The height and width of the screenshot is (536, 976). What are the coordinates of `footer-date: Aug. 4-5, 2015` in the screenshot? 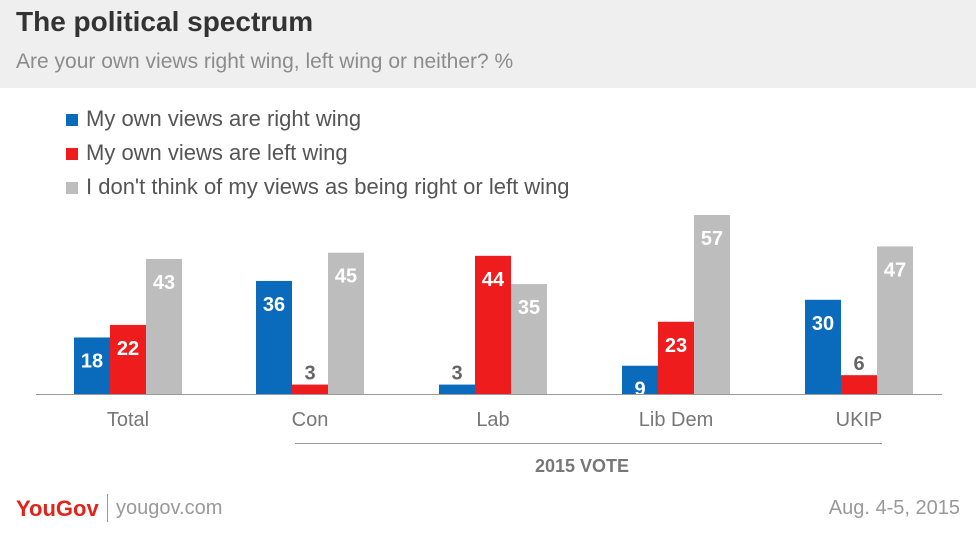 It's located at (894, 508).